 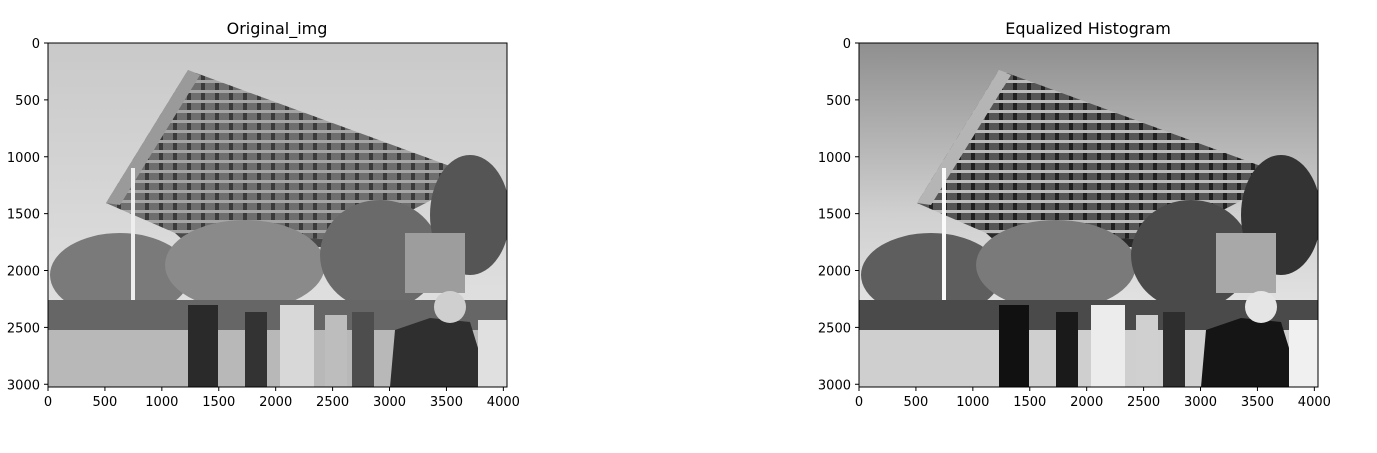 I want to click on panel-original-title: Original_img, so click(x=277, y=29).